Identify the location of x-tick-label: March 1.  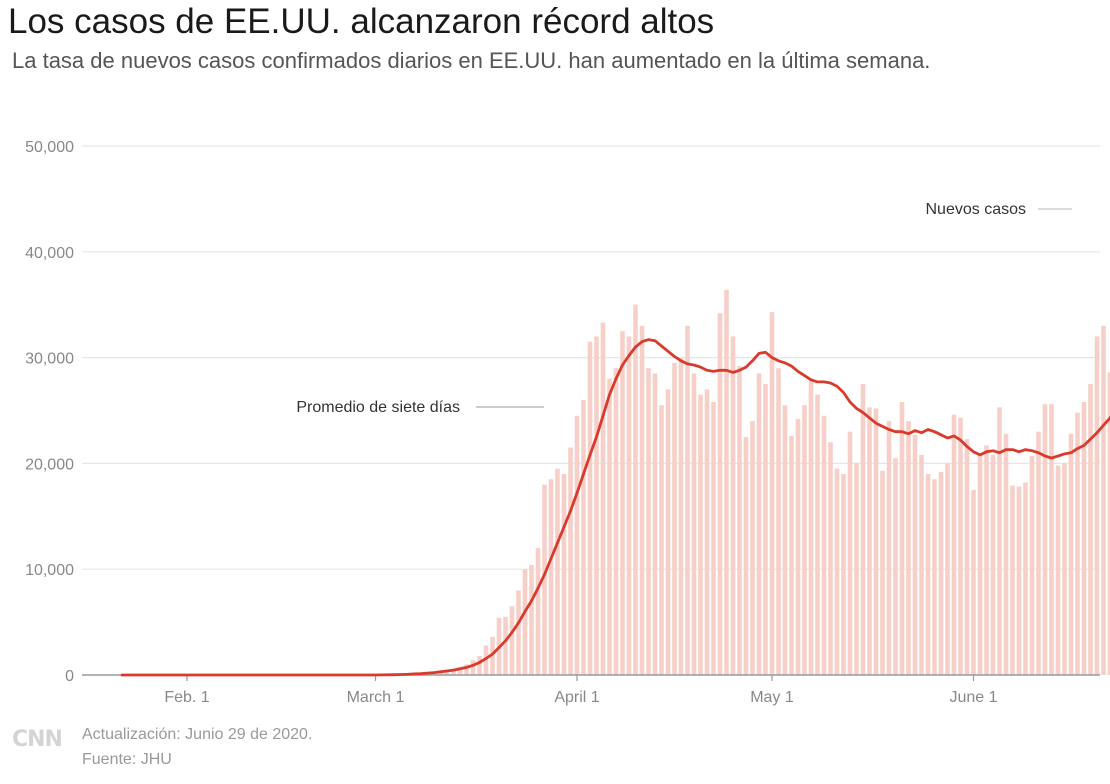
(376, 697).